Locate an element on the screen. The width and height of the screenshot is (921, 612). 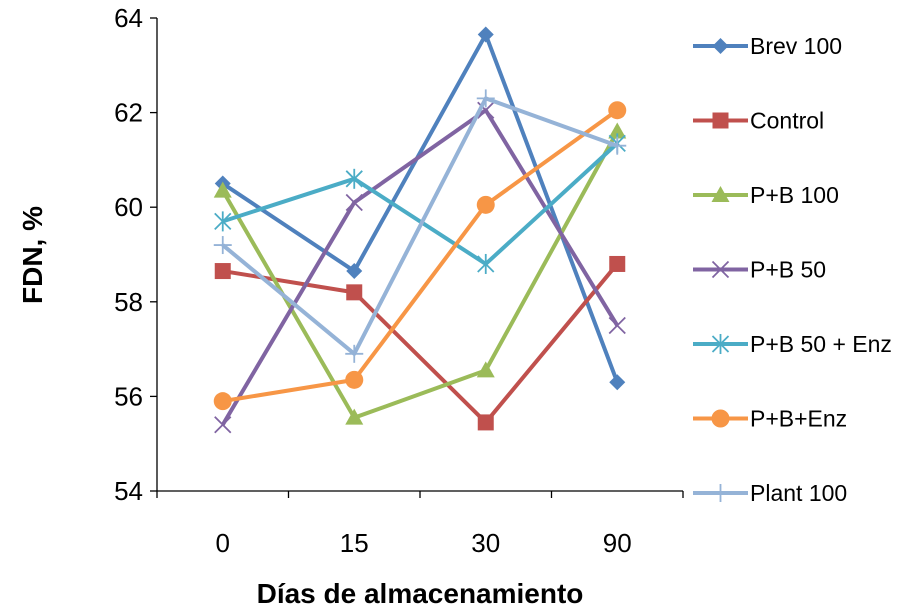
series-p-b-50-enz is located at coordinates (420, 203).